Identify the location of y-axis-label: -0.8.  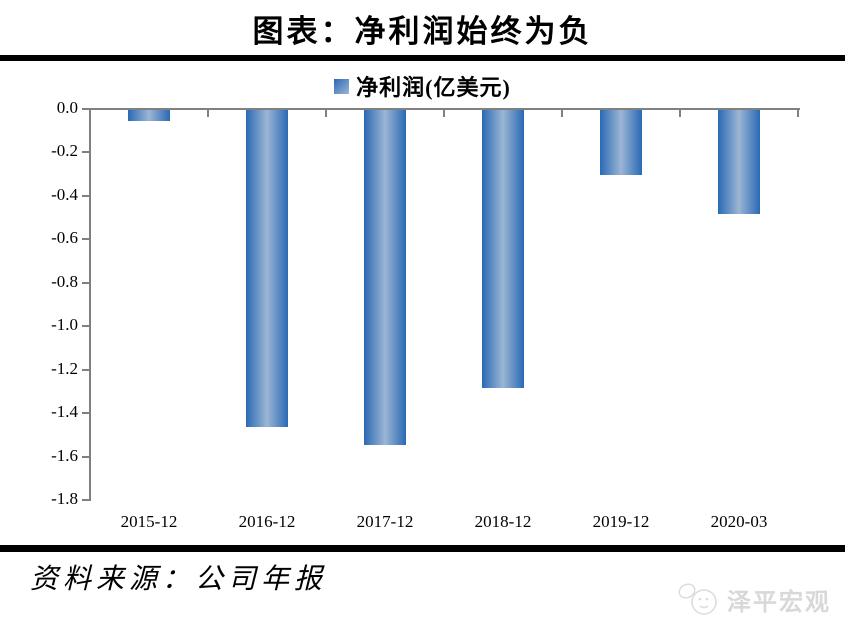
(64, 281).